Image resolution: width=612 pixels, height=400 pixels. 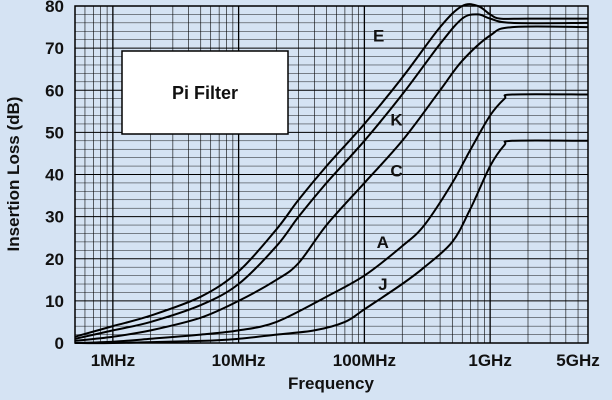 What do you see at coordinates (489, 360) in the screenshot?
I see `x-tick-label: 1GHz` at bounding box center [489, 360].